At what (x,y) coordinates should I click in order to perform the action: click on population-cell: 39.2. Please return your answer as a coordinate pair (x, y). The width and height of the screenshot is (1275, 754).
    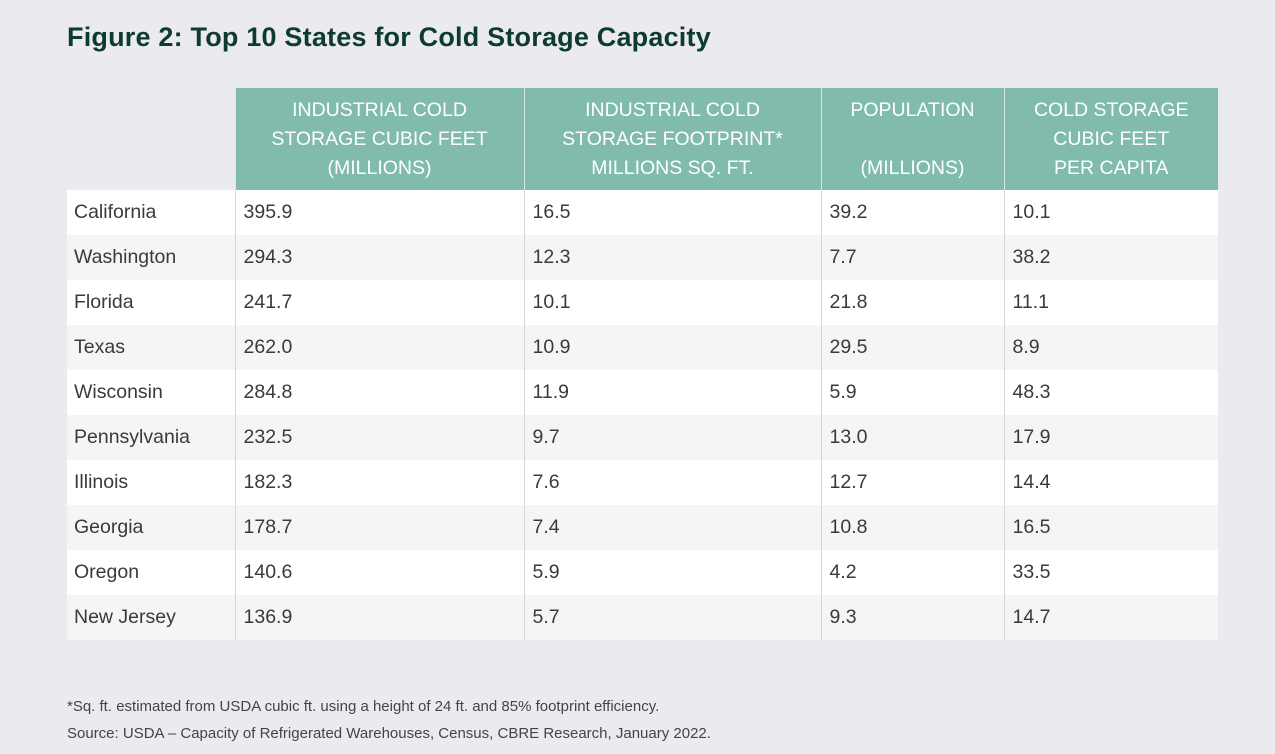
    Looking at the image, I should click on (912, 212).